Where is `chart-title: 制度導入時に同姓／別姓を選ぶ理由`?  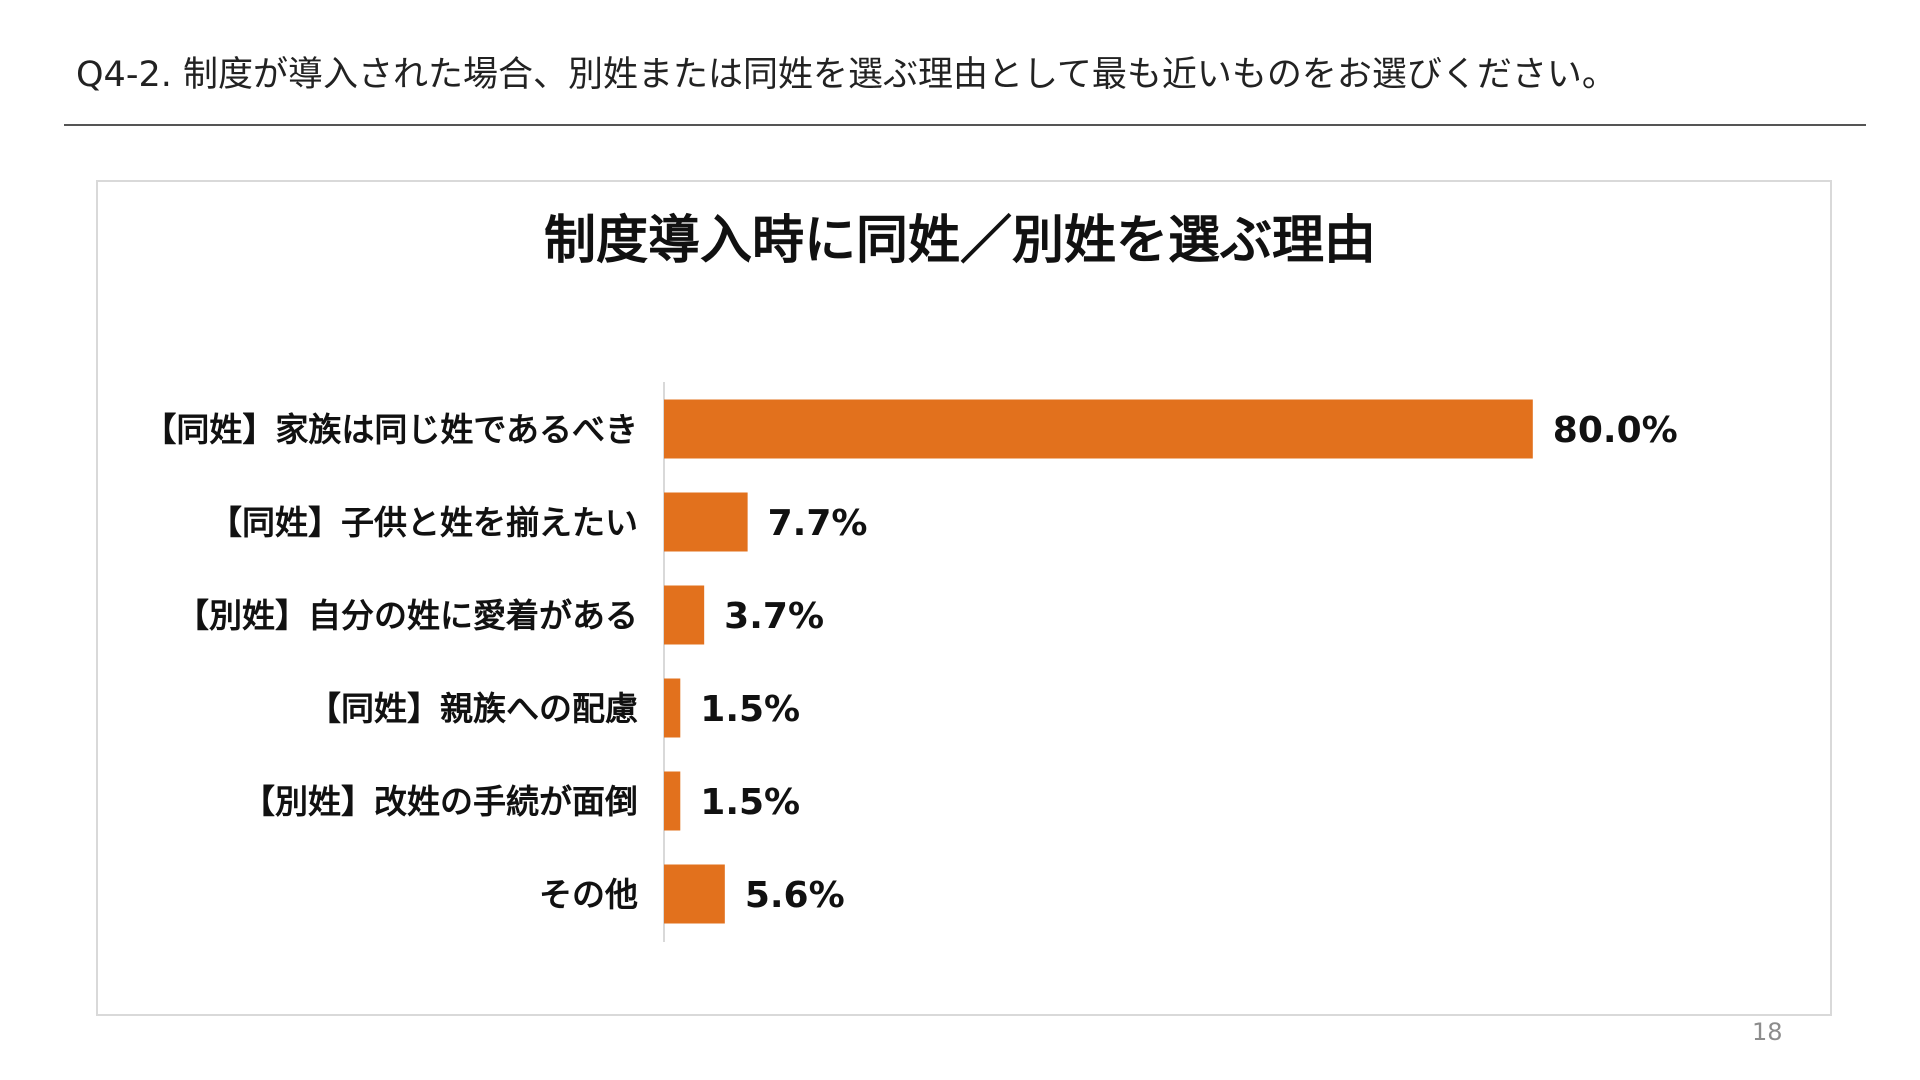
chart-title: 制度導入時に同姓／別姓を選ぶ理由 is located at coordinates (959, 241).